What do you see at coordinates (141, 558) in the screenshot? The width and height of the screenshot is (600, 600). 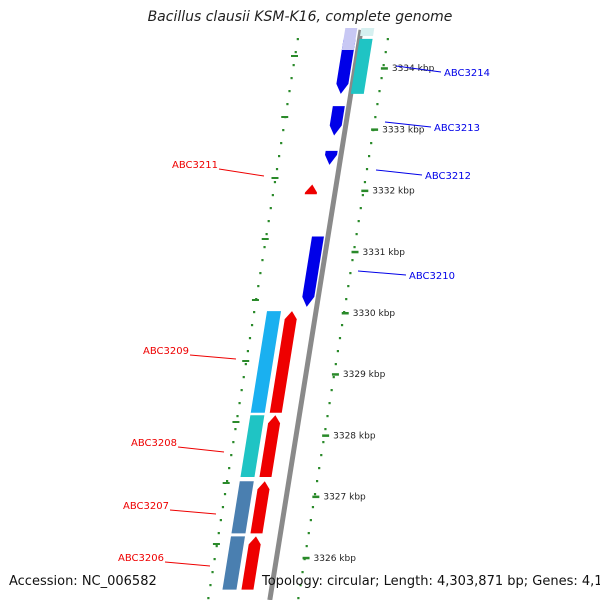 I see `gene-label-ABC3206: ABC3206` at bounding box center [141, 558].